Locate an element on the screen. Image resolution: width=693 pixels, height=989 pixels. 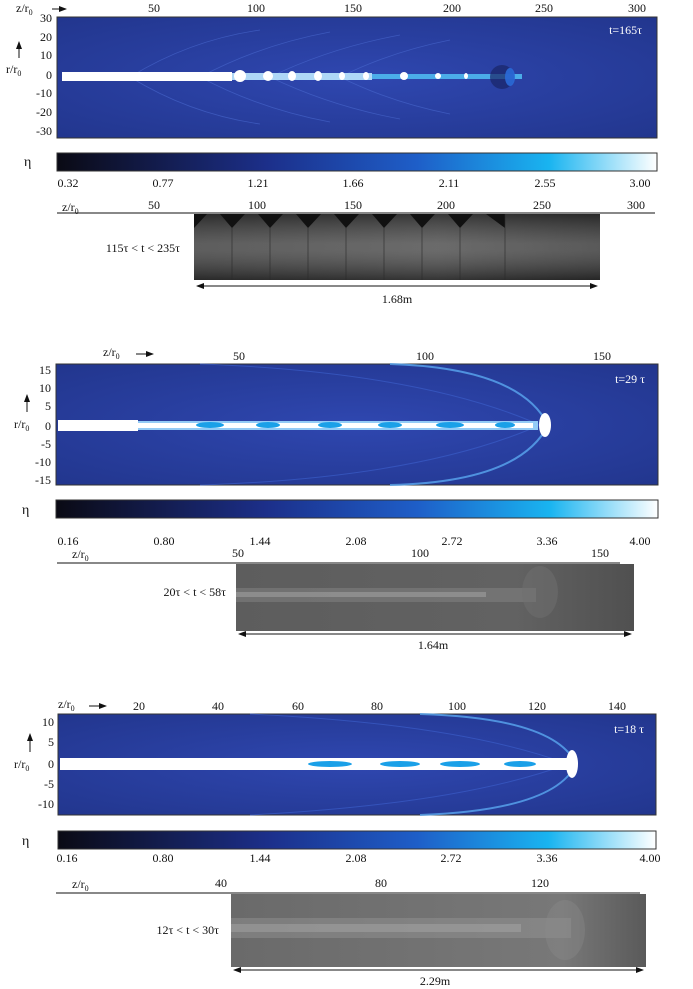
photo-z-ticks: 50 100 150 200 250 300 is located at coordinates (396, 205).